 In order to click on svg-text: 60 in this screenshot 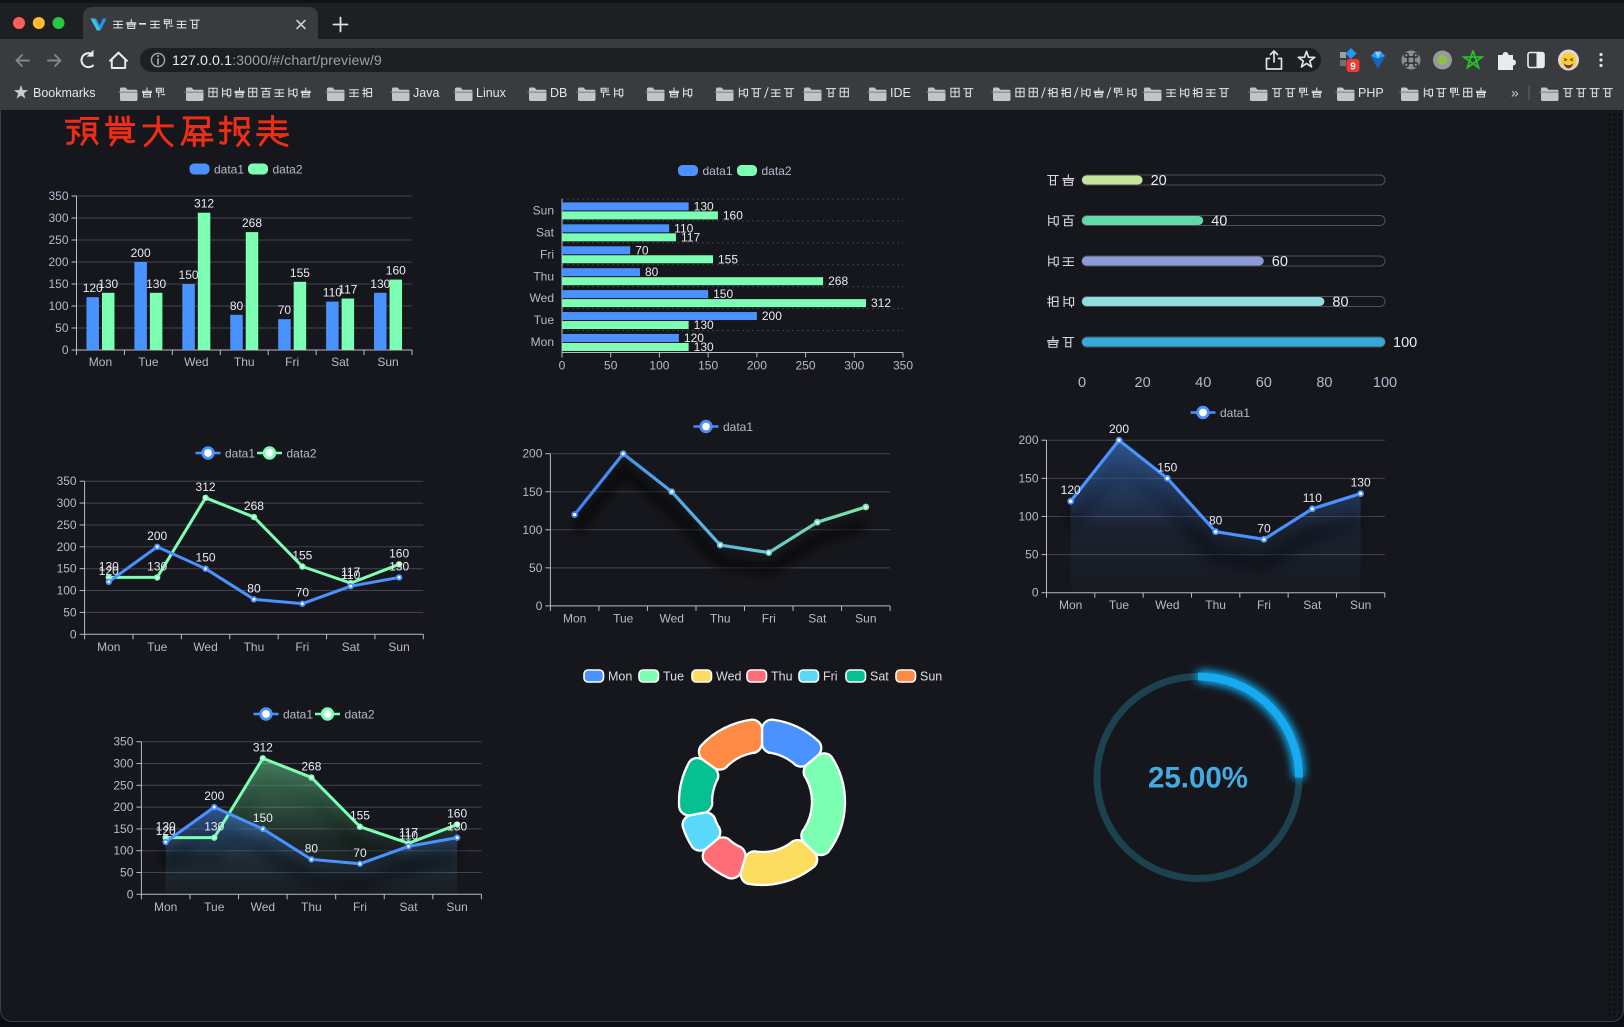, I will do `click(1280, 262)`.